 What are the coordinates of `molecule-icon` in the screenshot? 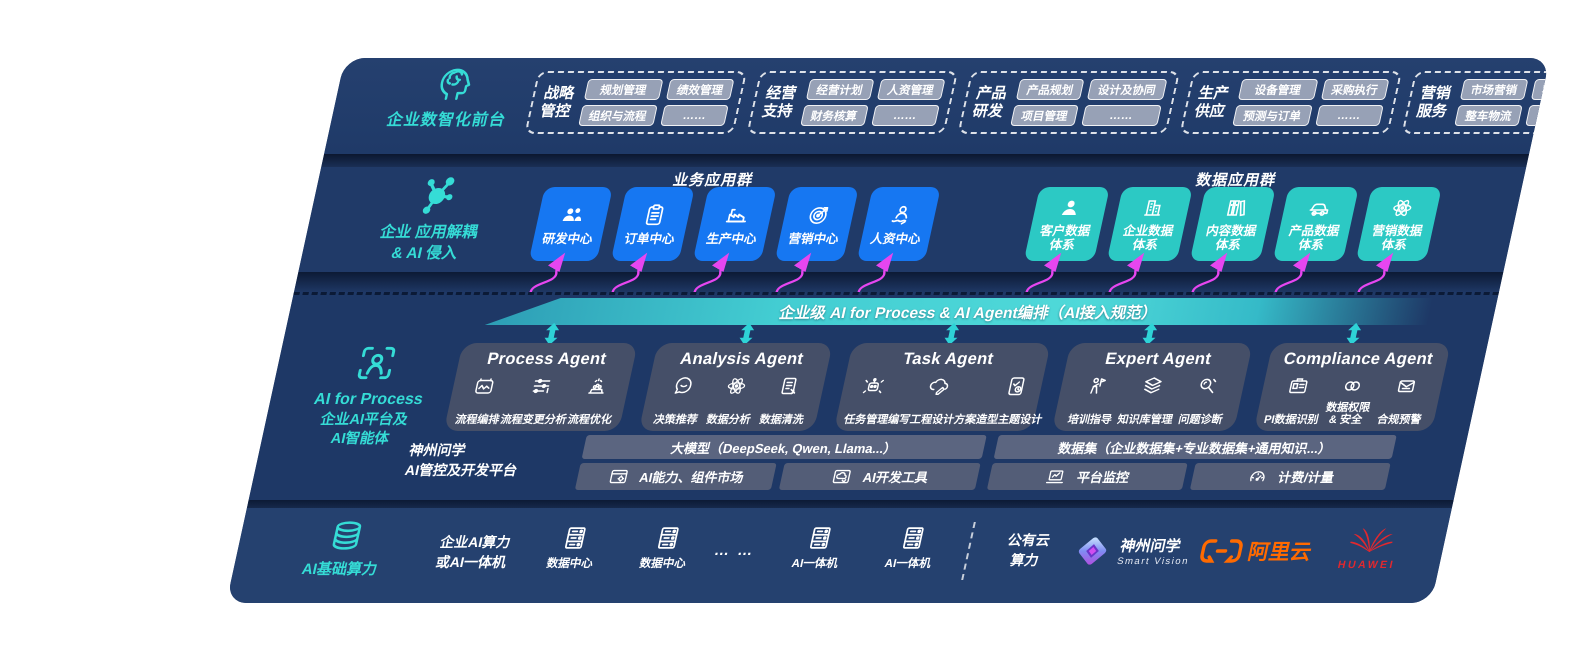 It's located at (437, 196).